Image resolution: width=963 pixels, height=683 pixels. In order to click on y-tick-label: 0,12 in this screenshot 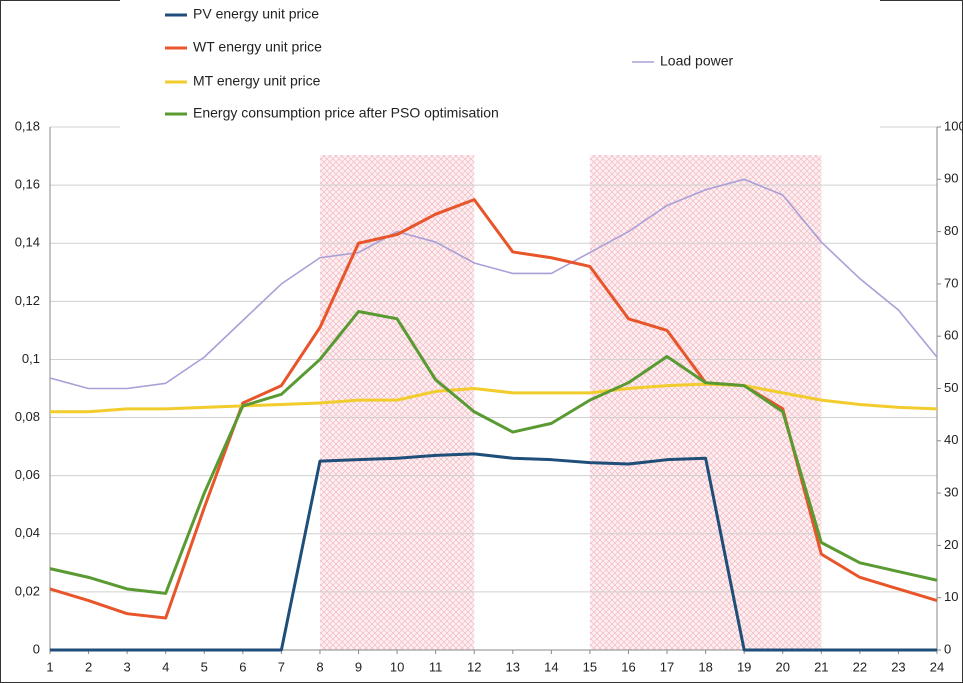, I will do `click(27, 300)`.